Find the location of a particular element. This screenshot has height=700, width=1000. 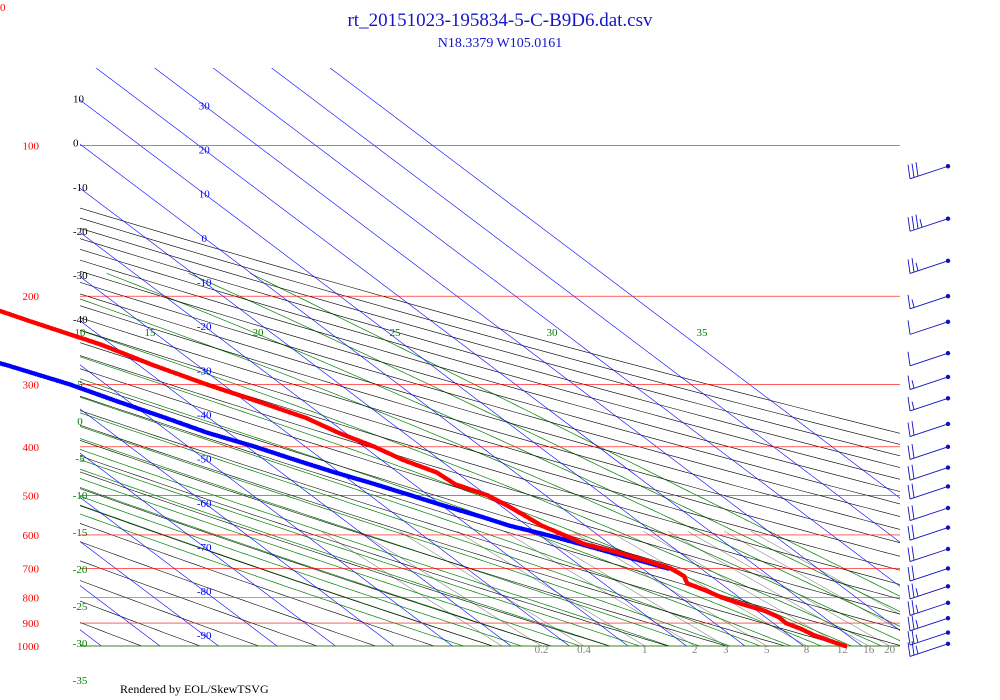

isotherm-label: 0 is located at coordinates (204, 239).